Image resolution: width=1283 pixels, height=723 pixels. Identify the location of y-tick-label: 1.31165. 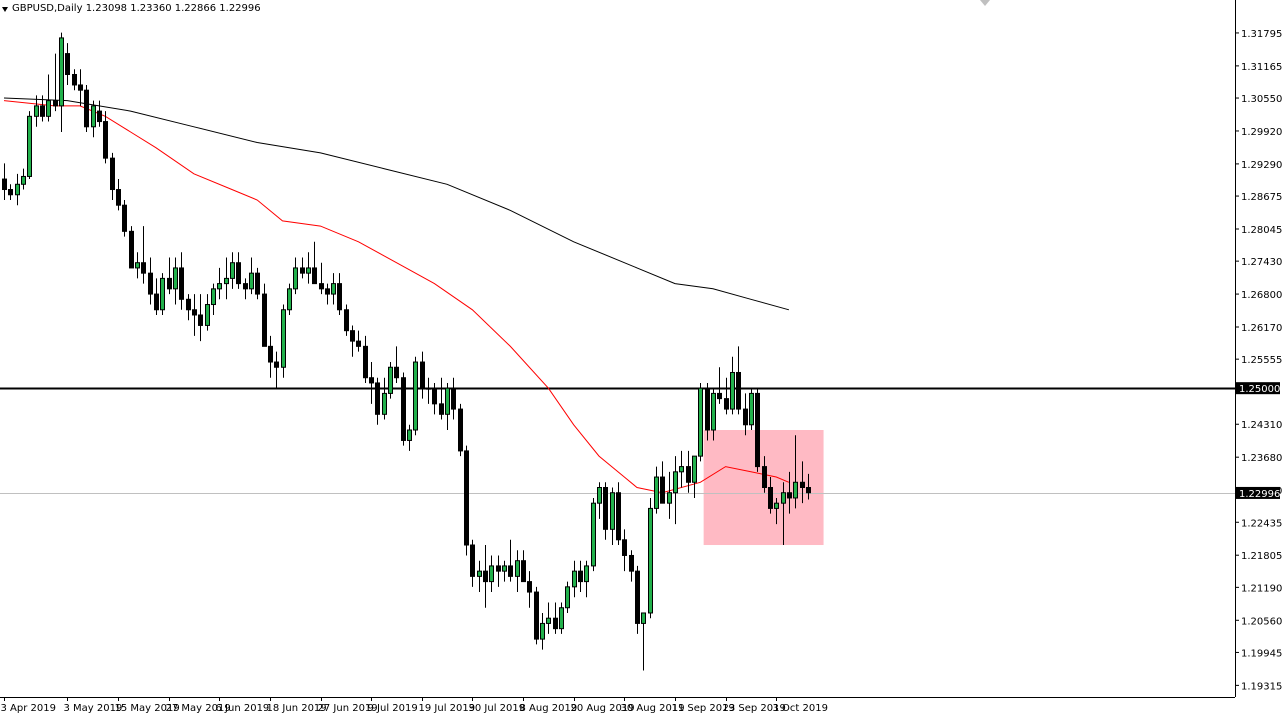
(1261, 67).